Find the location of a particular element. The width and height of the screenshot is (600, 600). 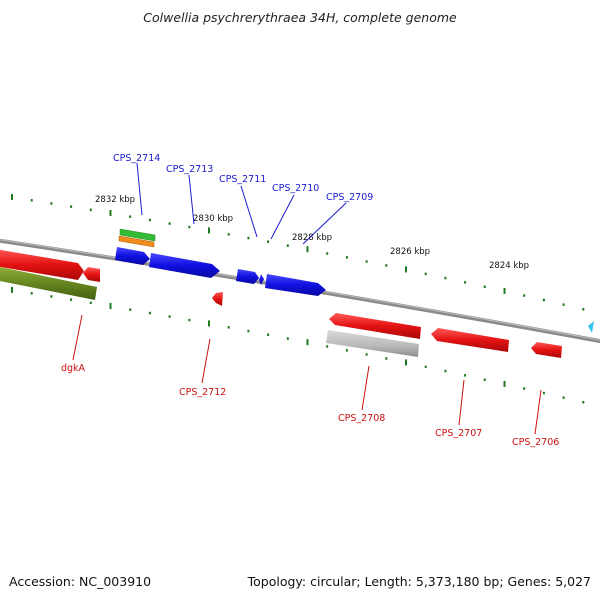

scale-label-2828: 2828 kbp is located at coordinates (312, 238).